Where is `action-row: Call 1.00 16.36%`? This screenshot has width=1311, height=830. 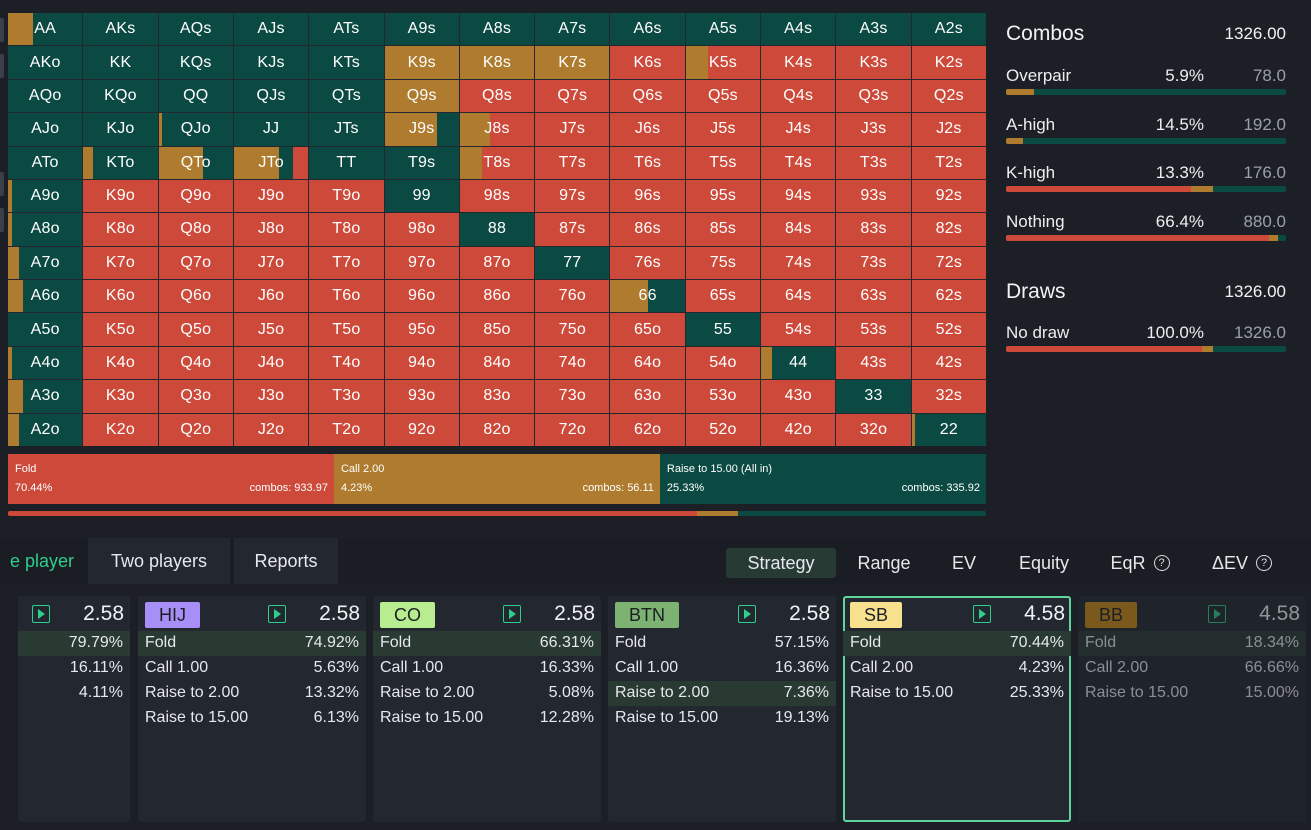
action-row: Call 1.00 16.36% is located at coordinates (722, 668).